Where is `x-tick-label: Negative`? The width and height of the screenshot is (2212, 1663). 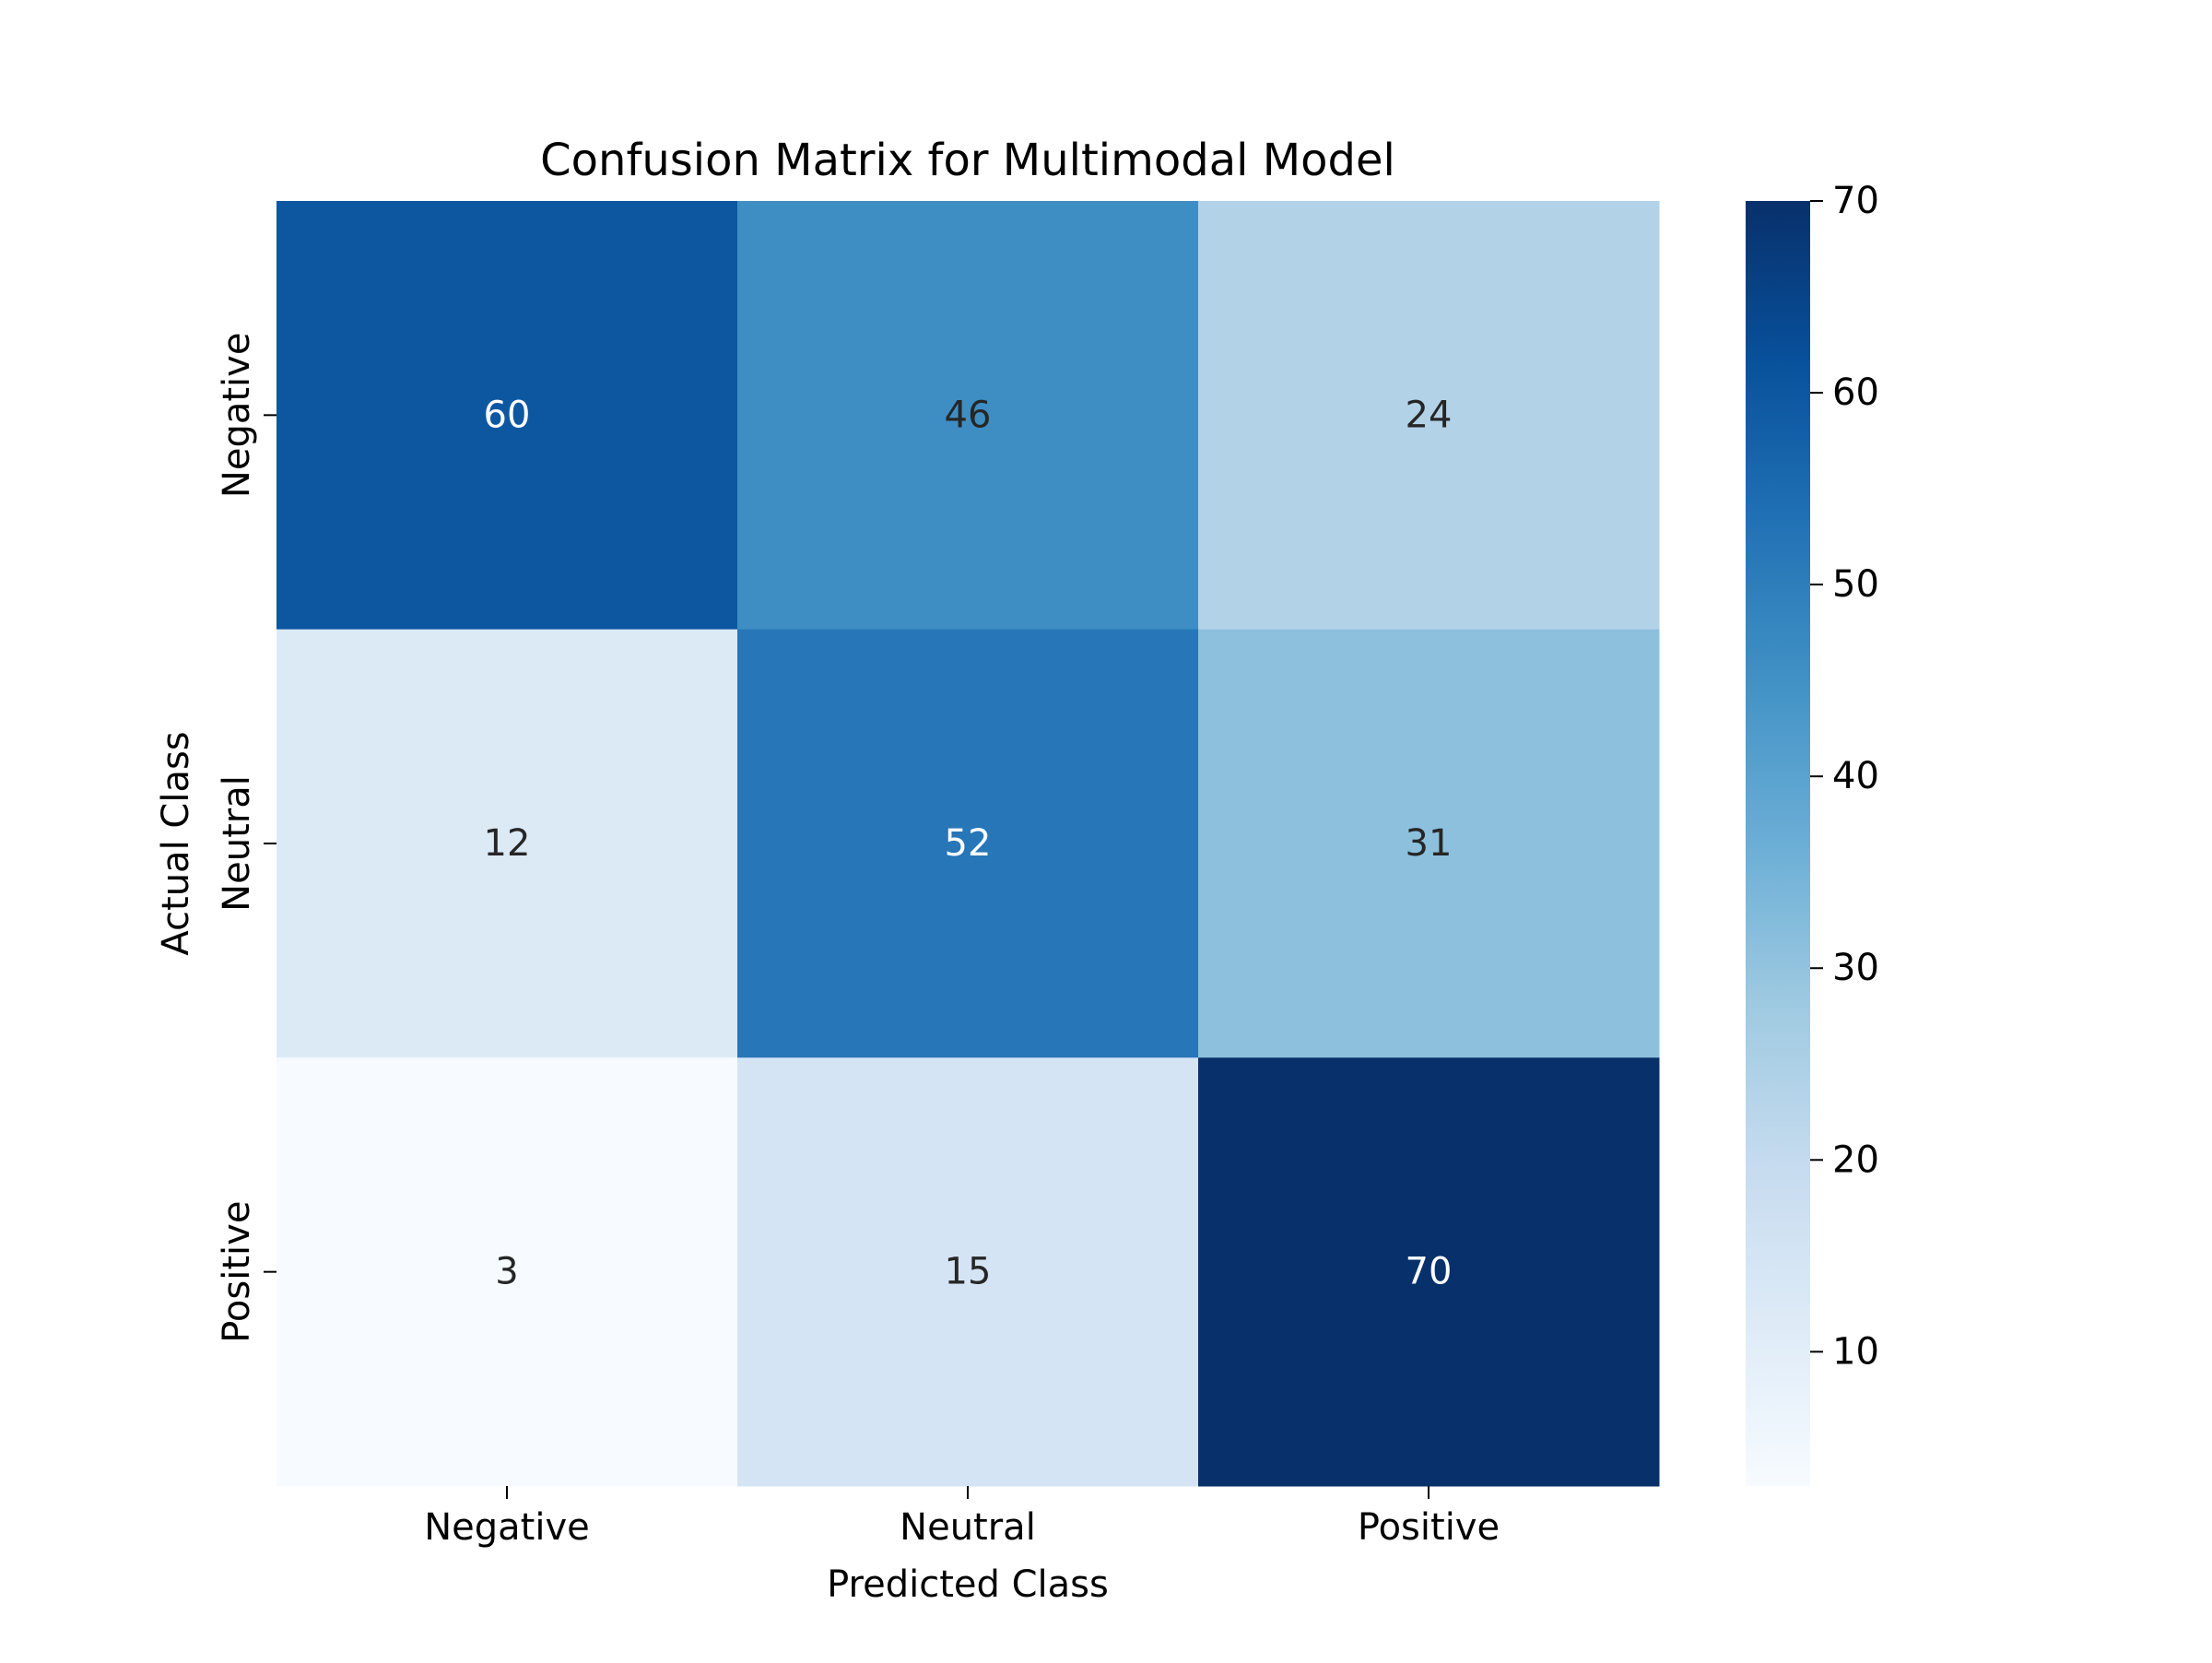 x-tick-label: Negative is located at coordinates (507, 1527).